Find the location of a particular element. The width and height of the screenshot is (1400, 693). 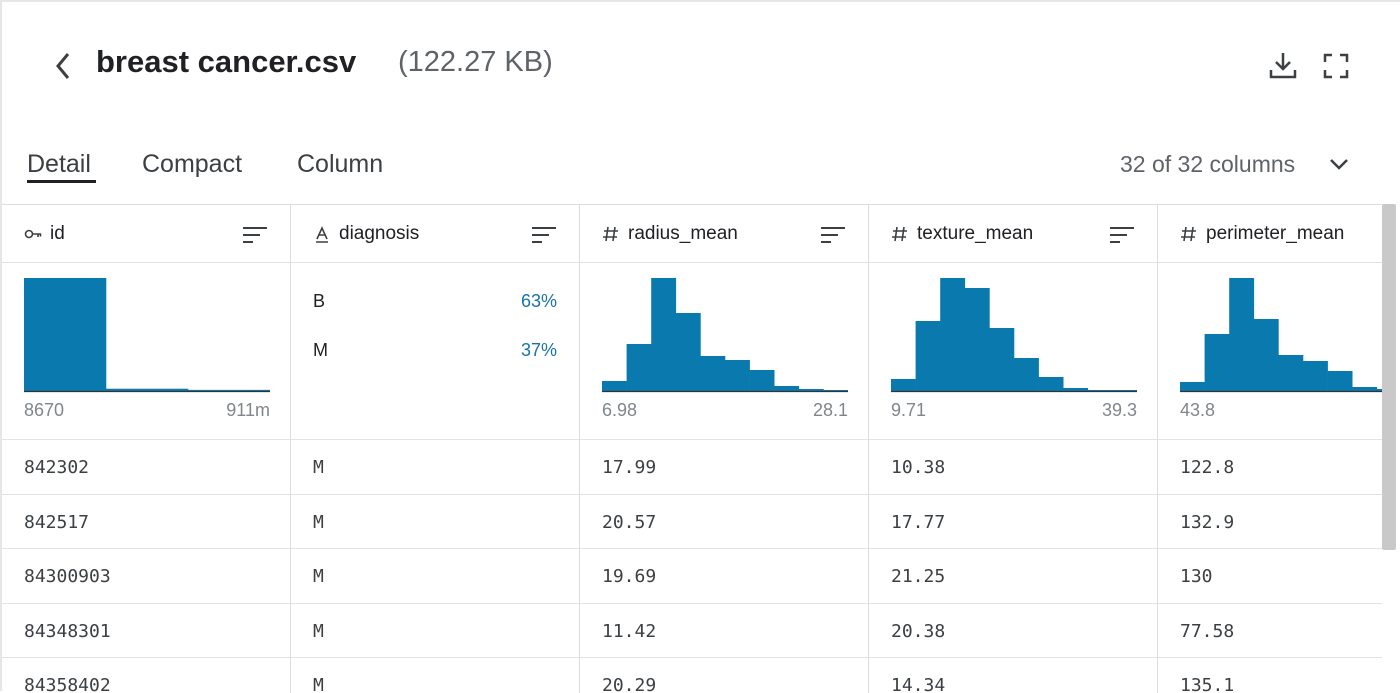

tab-compact: Compact is located at coordinates (192, 164).